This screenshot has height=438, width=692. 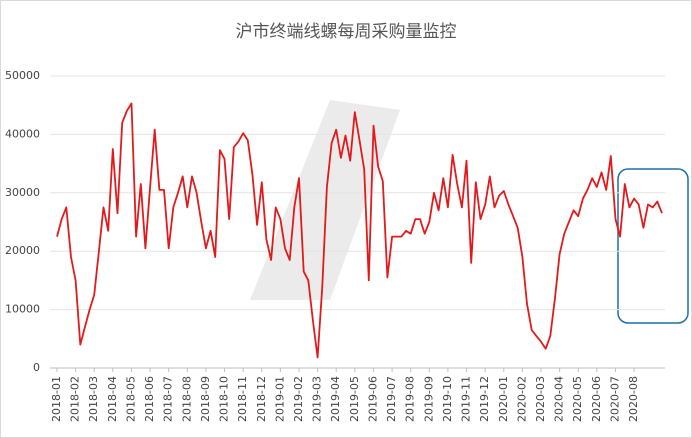 I want to click on x-tick-label: 2018-08, so click(x=186, y=399).